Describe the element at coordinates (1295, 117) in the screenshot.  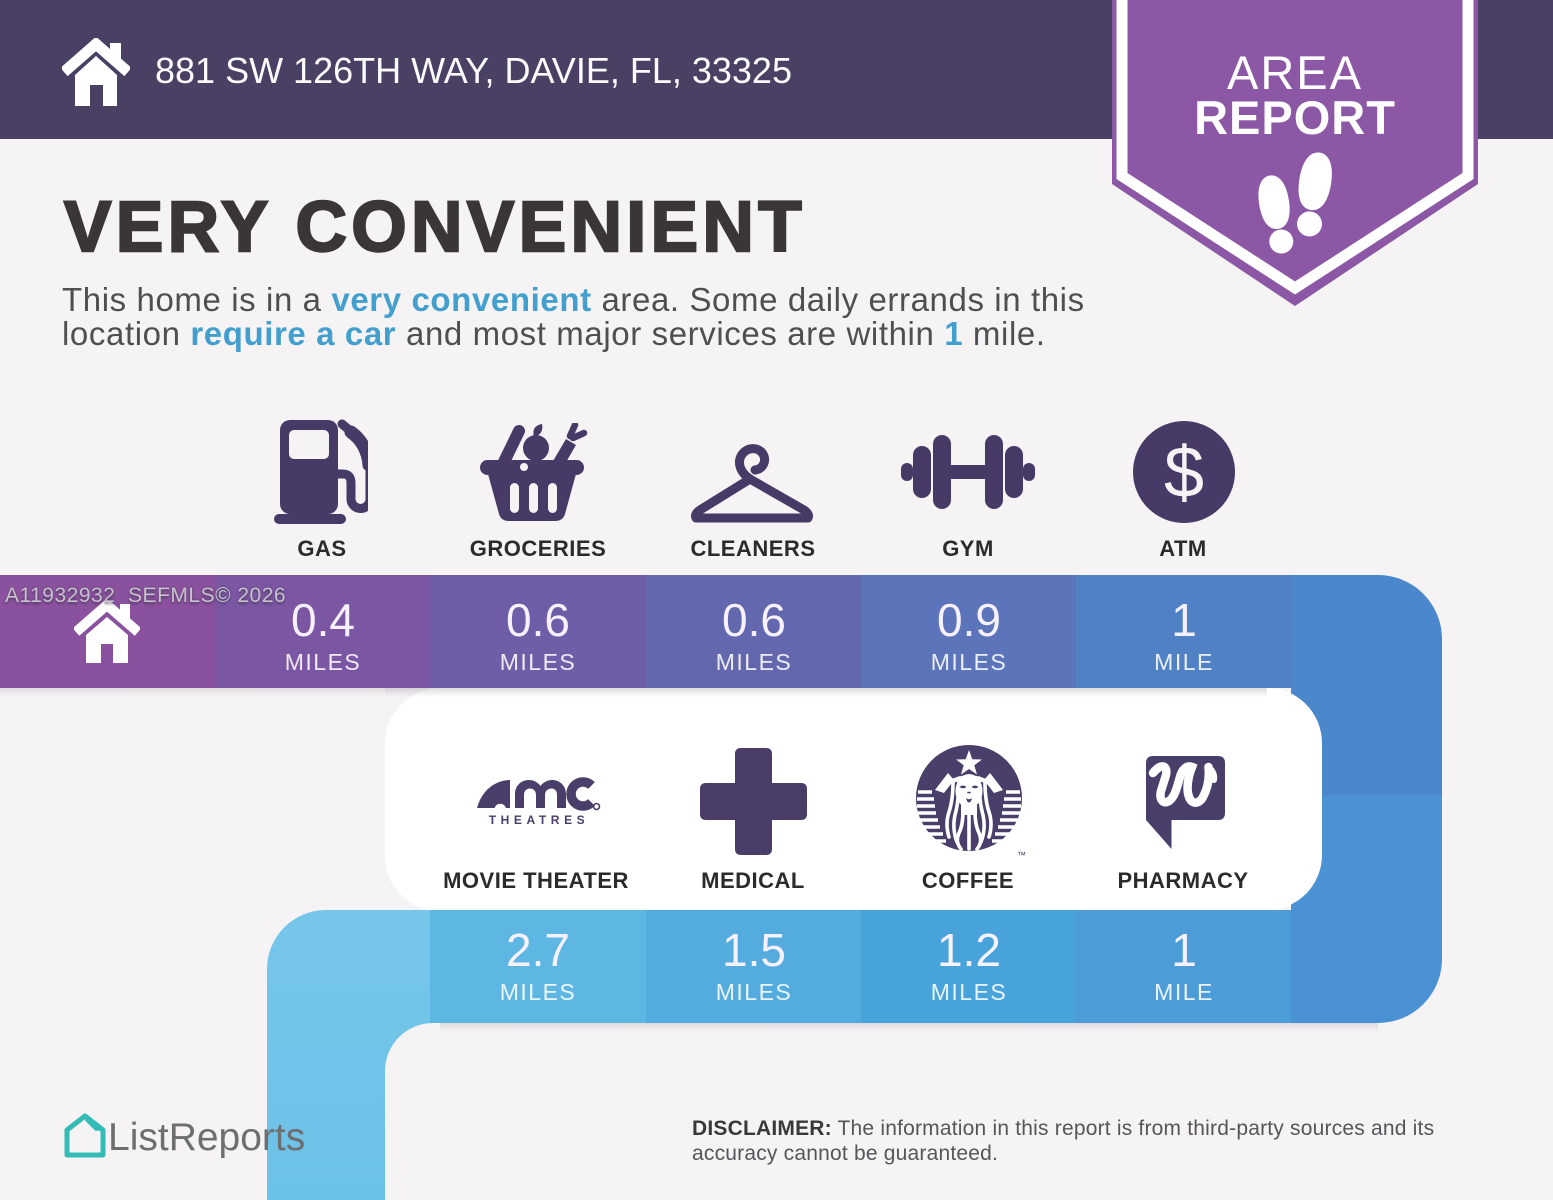
I see `svg-text: REPORT` at that location.